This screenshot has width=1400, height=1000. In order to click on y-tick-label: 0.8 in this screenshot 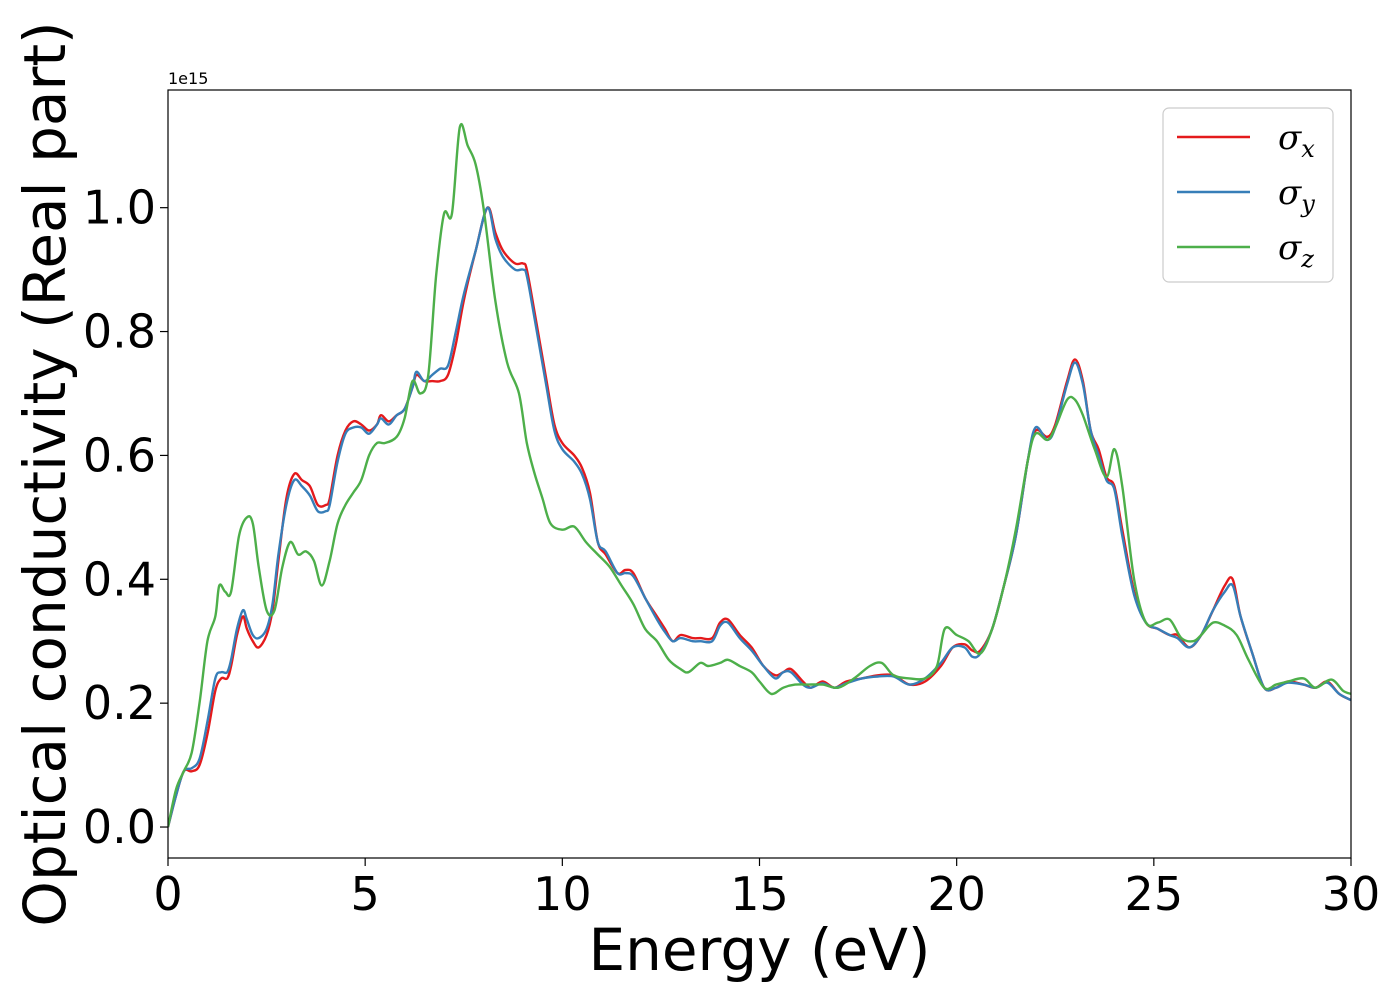, I will do `click(119, 332)`.